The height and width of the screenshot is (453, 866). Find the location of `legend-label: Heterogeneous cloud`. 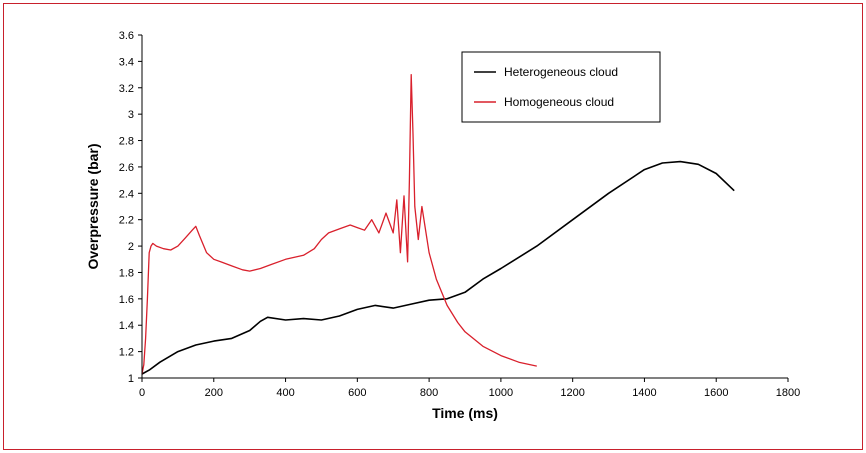

legend-label: Heterogeneous cloud is located at coordinates (561, 72).